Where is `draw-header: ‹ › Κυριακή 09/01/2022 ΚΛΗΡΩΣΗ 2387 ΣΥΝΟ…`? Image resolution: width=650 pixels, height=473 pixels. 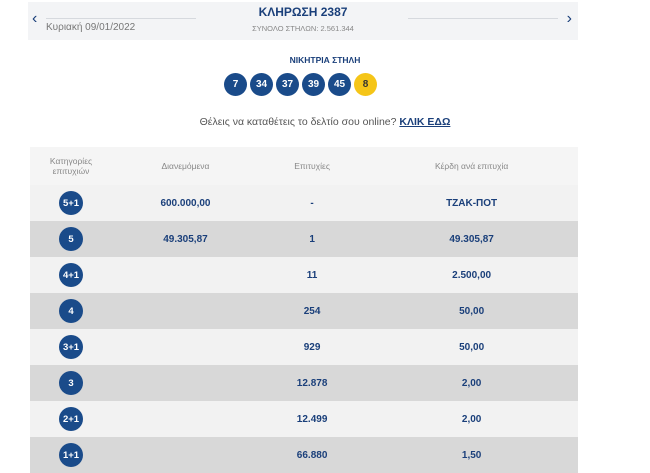
draw-header: ‹ › Κυριακή 09/01/2022 ΚΛΗΡΩΣΗ 2387 ΣΥΝΟ… is located at coordinates (303, 21).